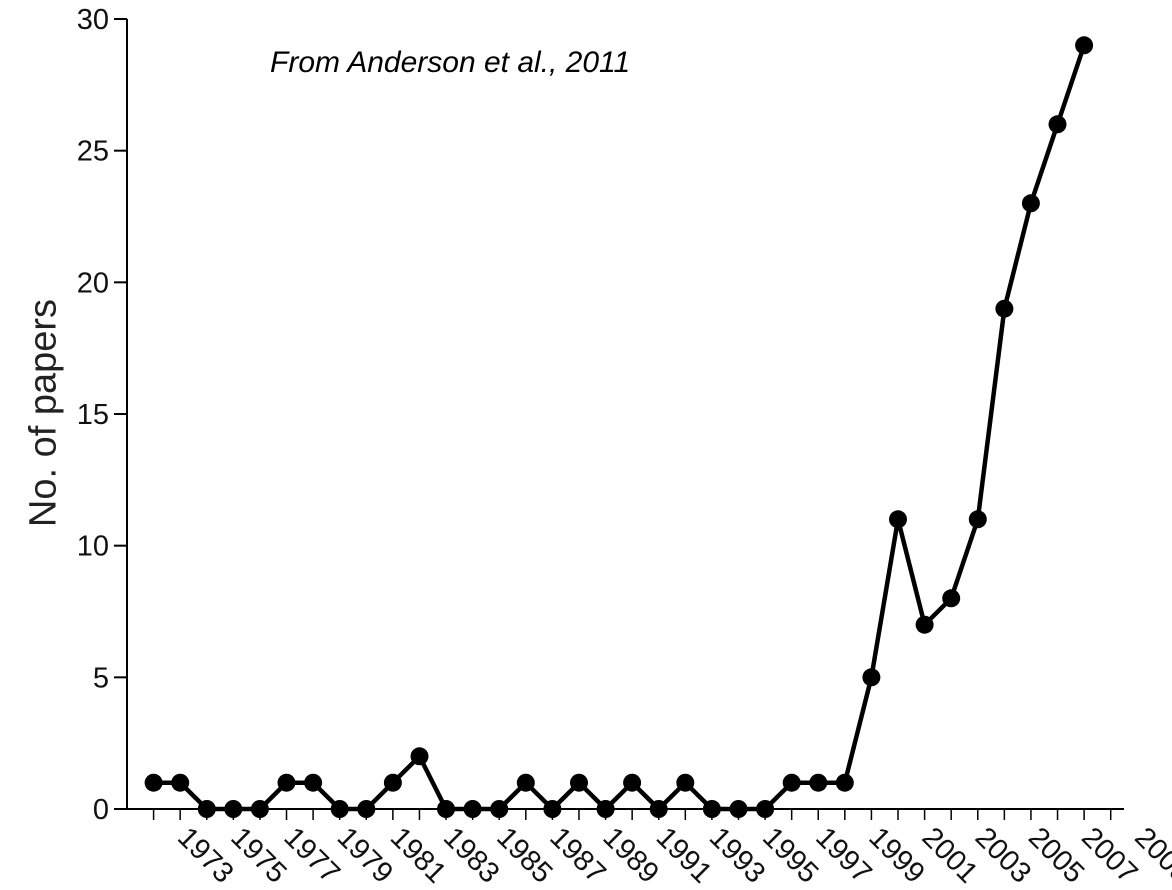  Describe the element at coordinates (843, 855) in the screenshot. I see `x-tick-label: 1997` at that location.